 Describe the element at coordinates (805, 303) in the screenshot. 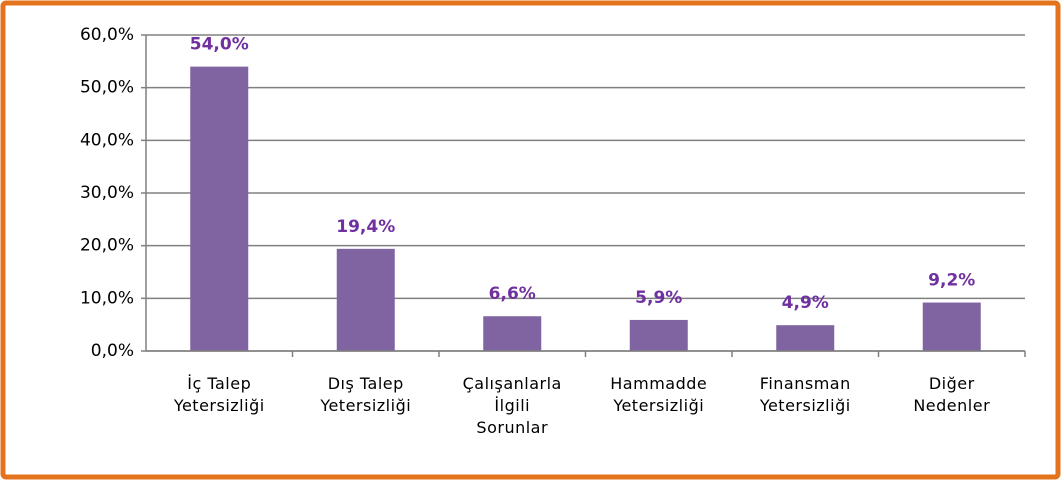

I see `value-label: 4,9%` at that location.